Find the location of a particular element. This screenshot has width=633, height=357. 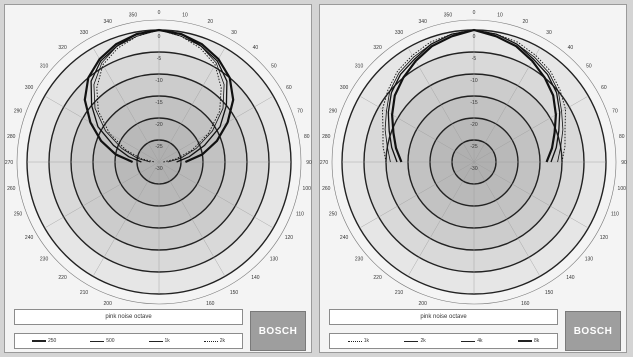

legend-label: 250 is located at coordinates (52, 341).